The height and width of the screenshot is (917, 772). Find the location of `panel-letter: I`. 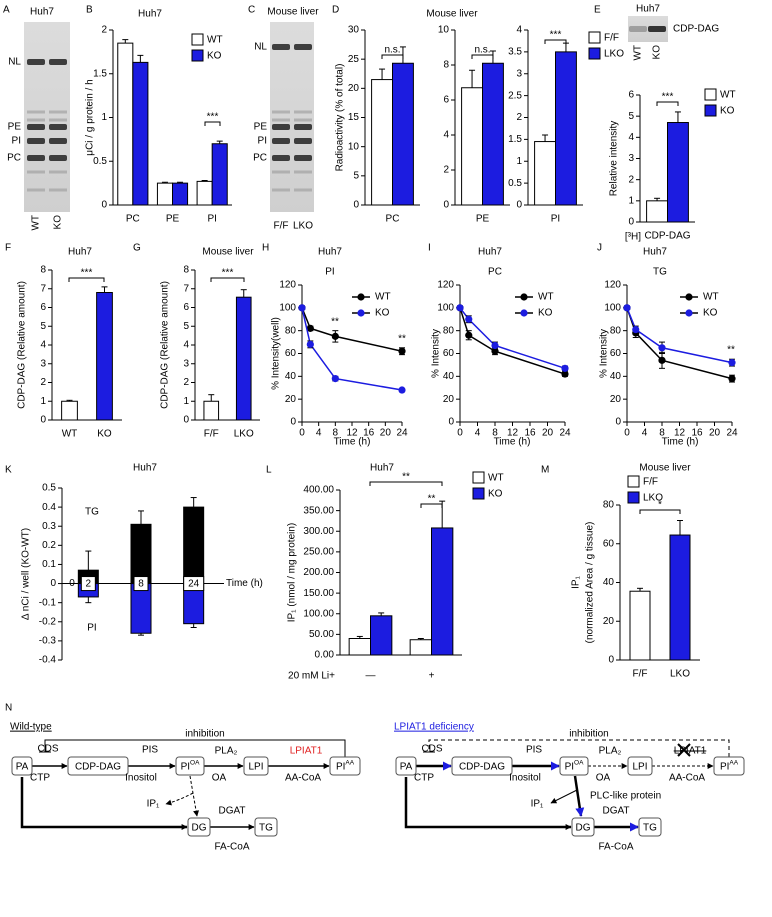

panel-letter: I is located at coordinates (429, 248).